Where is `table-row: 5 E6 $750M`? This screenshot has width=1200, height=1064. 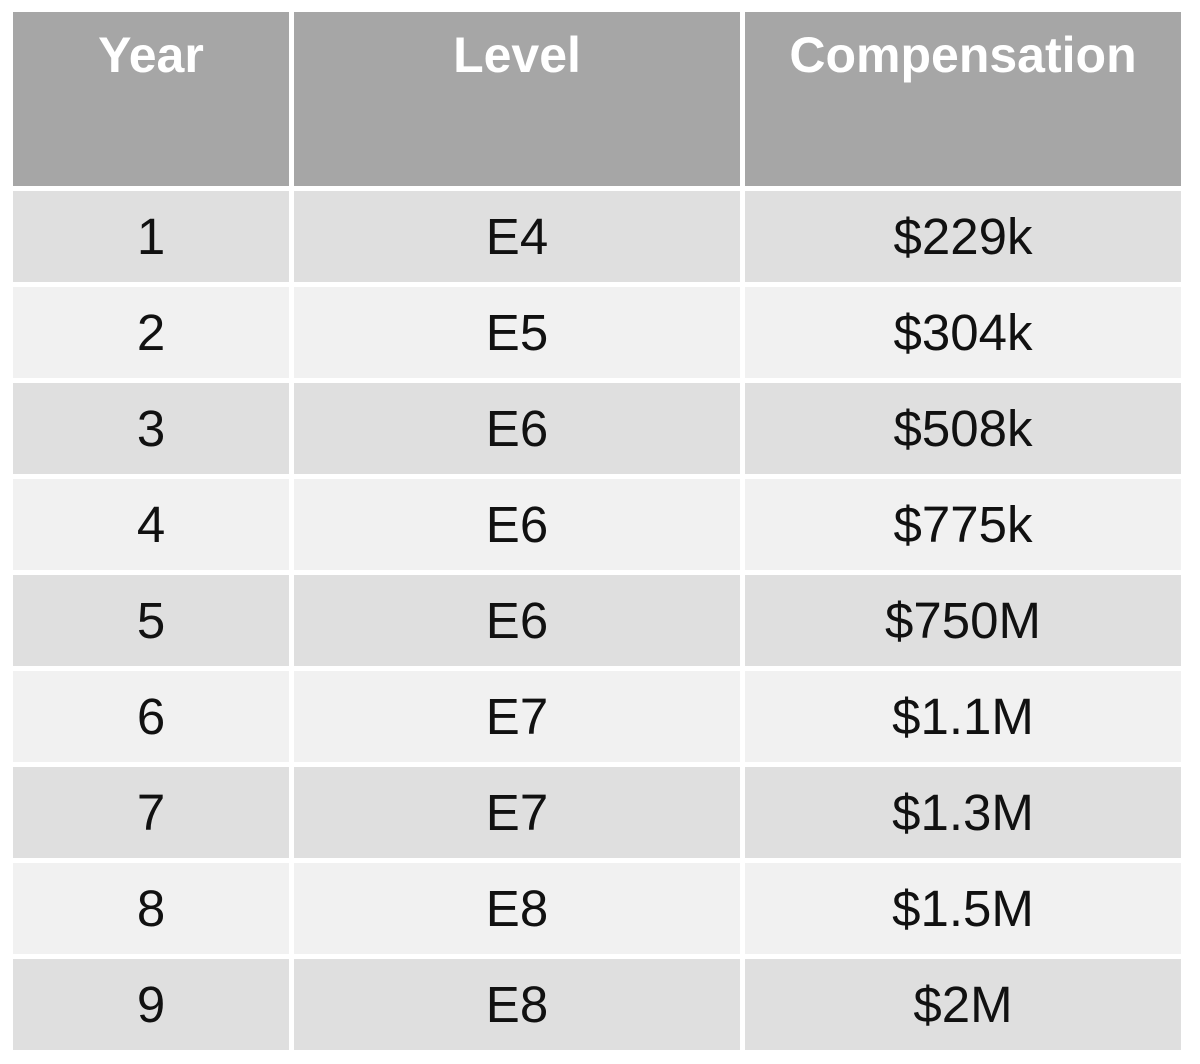 table-row: 5 E6 $750M is located at coordinates (597, 620).